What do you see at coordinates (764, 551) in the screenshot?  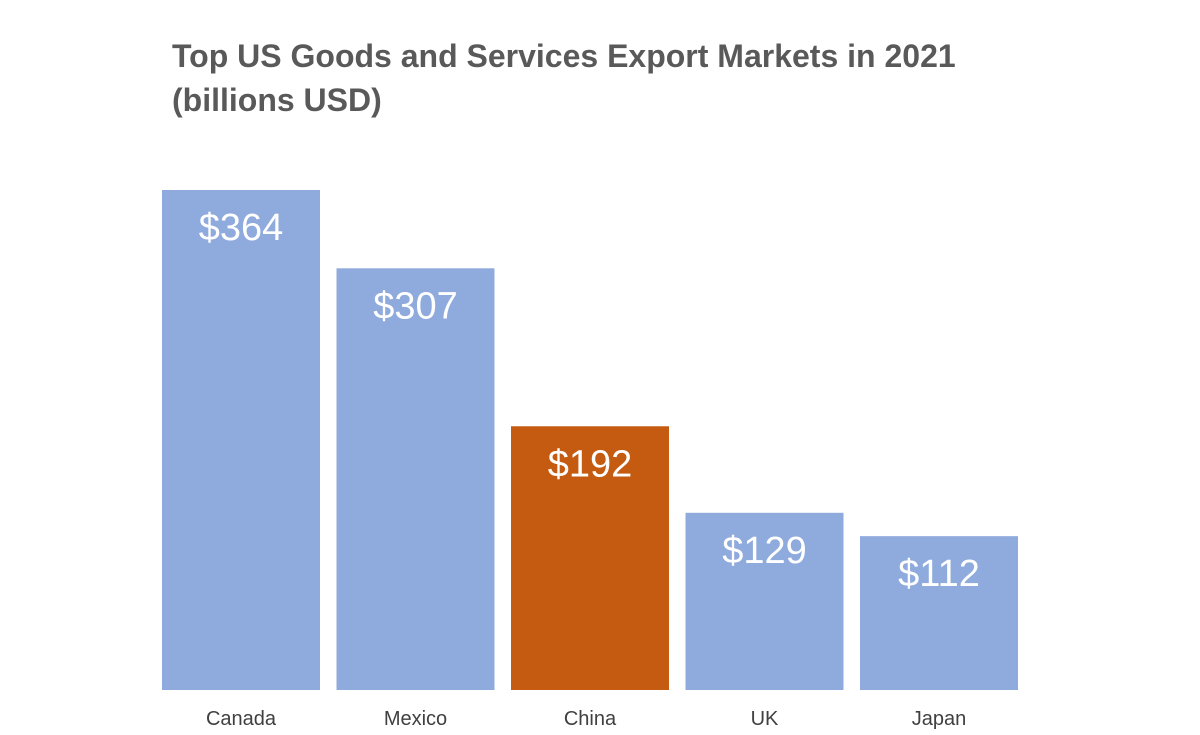 I see `data-label-uk: $129` at bounding box center [764, 551].